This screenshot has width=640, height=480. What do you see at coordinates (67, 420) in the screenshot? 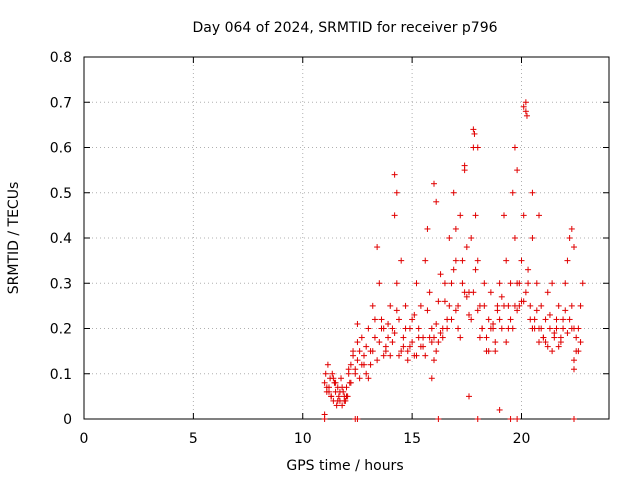
I see `y-tick-label: 0` at bounding box center [67, 420].